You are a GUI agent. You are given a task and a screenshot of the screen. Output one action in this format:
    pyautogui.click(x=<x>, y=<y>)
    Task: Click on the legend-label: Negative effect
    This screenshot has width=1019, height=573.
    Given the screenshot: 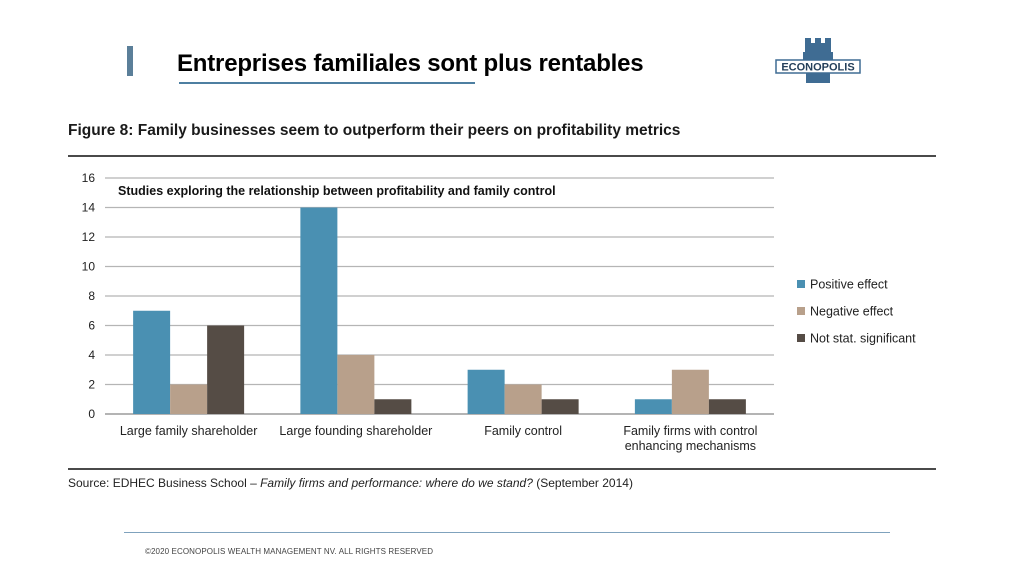 What is the action you would take?
    pyautogui.click(x=852, y=312)
    